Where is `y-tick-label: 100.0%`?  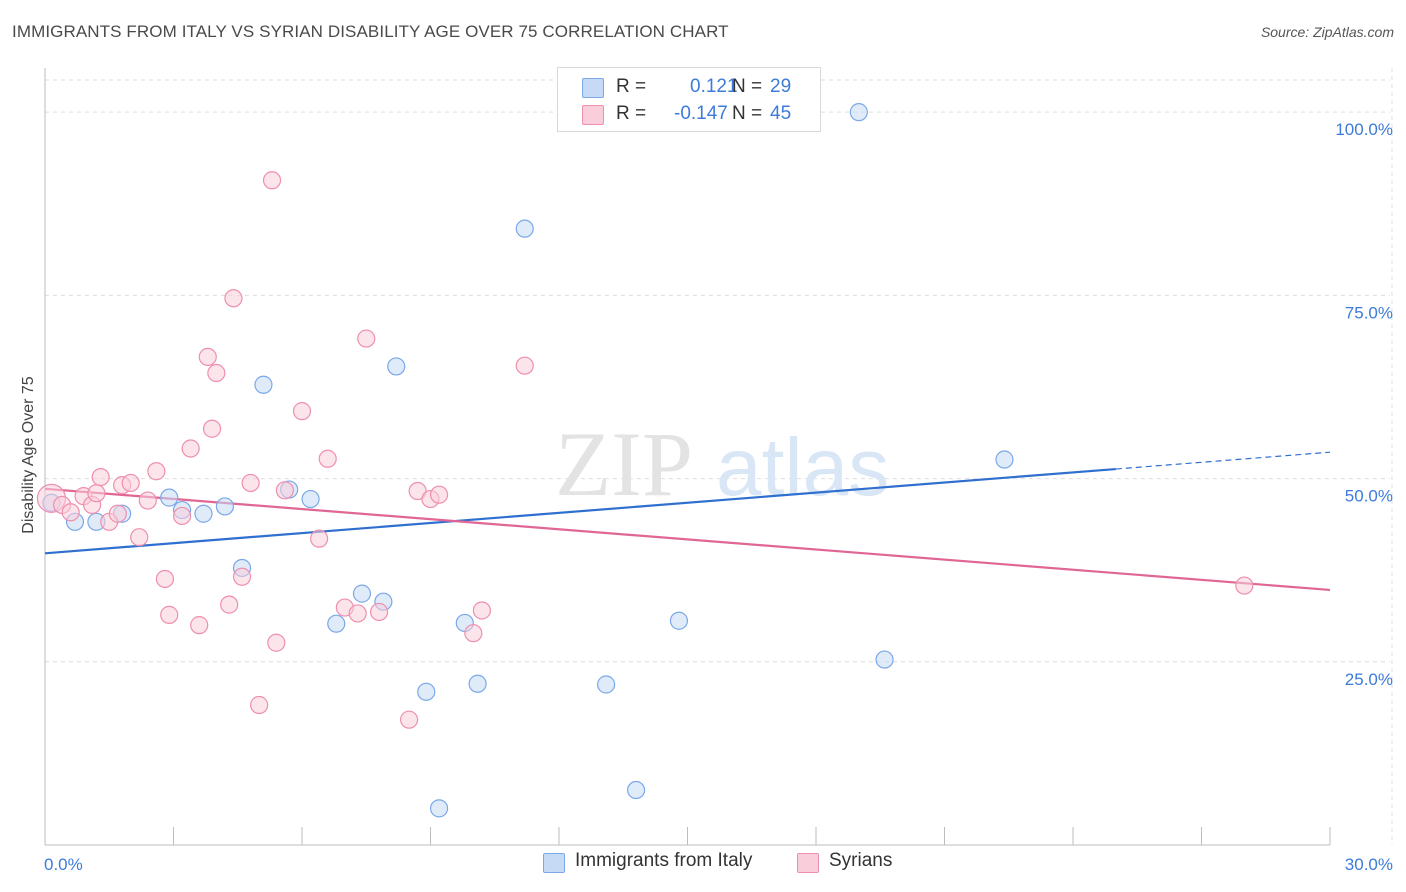 y-tick-label: 100.0% is located at coordinates (1364, 129).